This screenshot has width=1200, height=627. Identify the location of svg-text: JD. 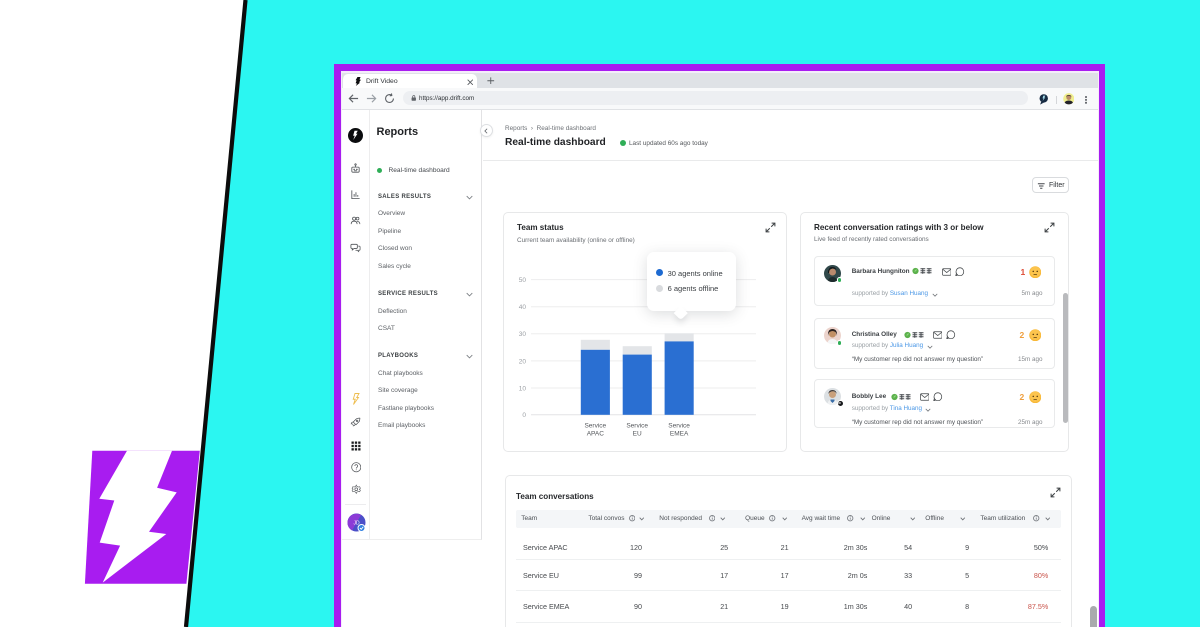
(356, 524).